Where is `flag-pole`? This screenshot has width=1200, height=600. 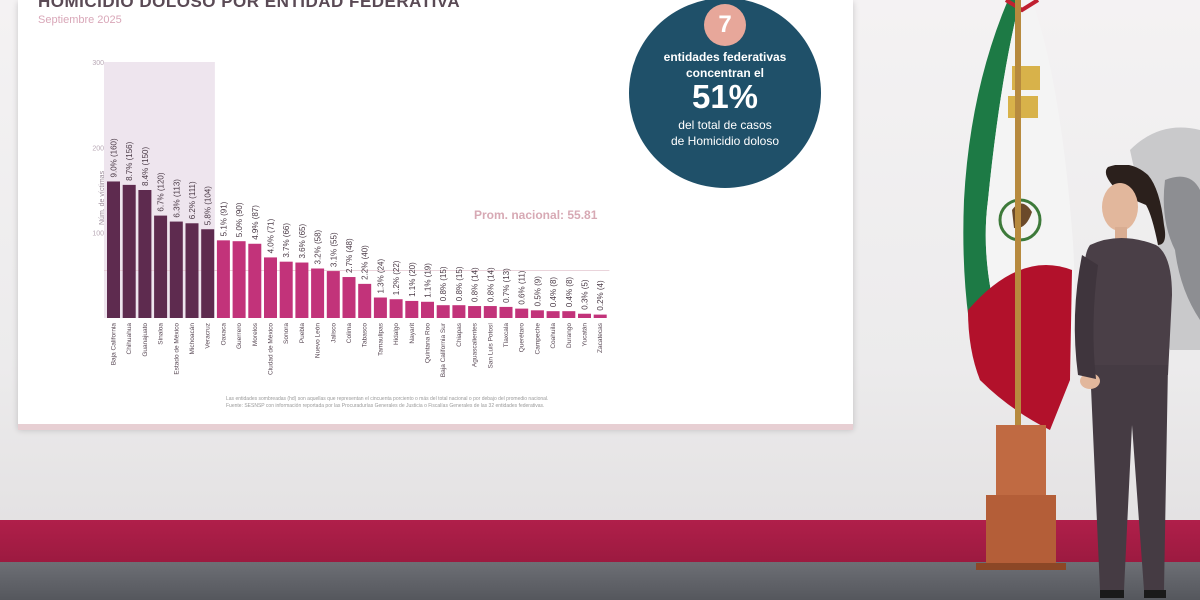
flag-pole is located at coordinates (1018, 215).